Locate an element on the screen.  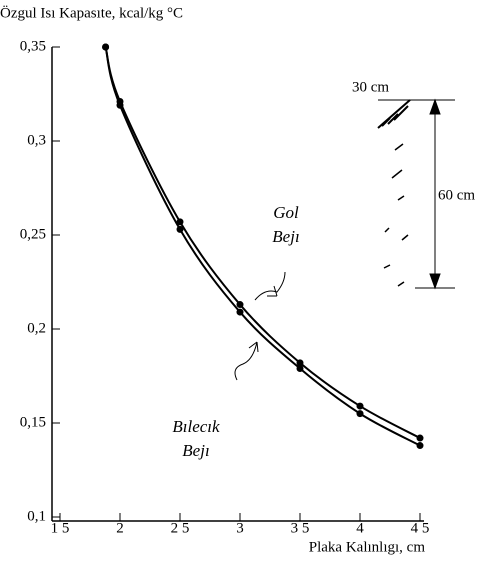
series-label: Gol Bejı is located at coordinates (285, 224).